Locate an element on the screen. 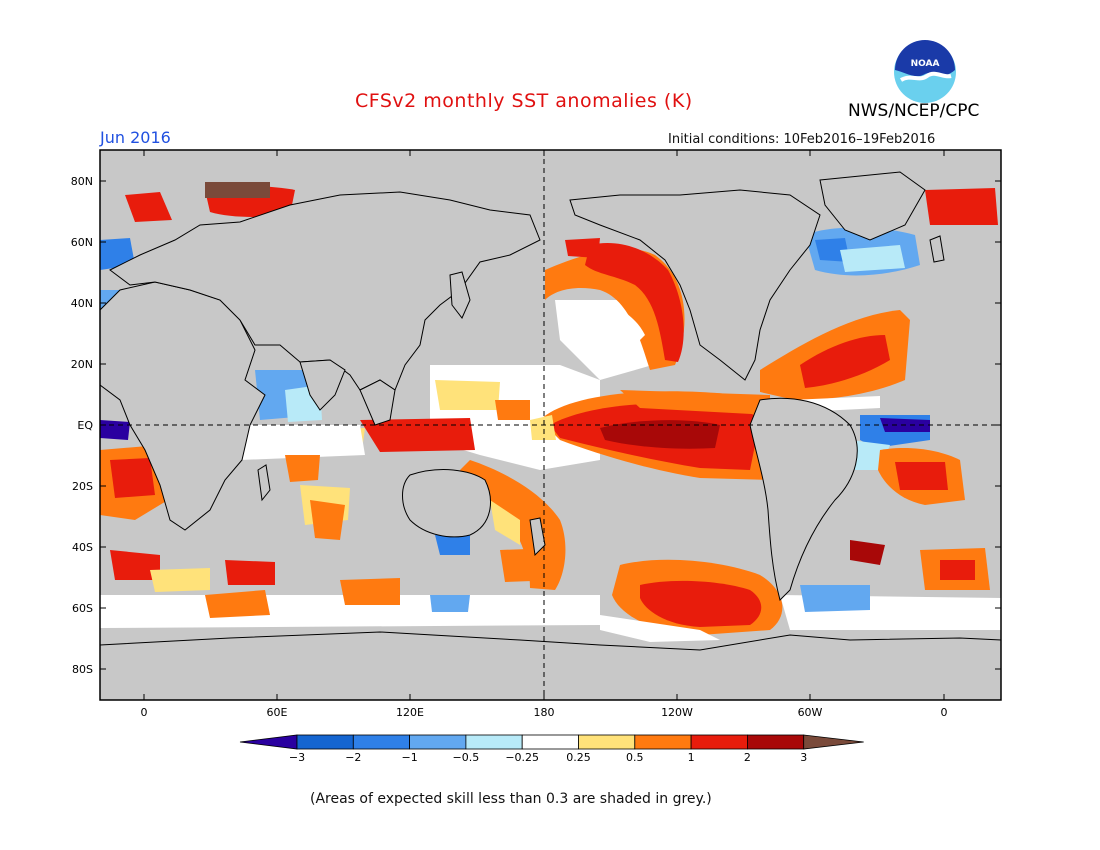 The width and height of the screenshot is (1100, 850). colorbar-tick-label: 2 is located at coordinates (747, 757).